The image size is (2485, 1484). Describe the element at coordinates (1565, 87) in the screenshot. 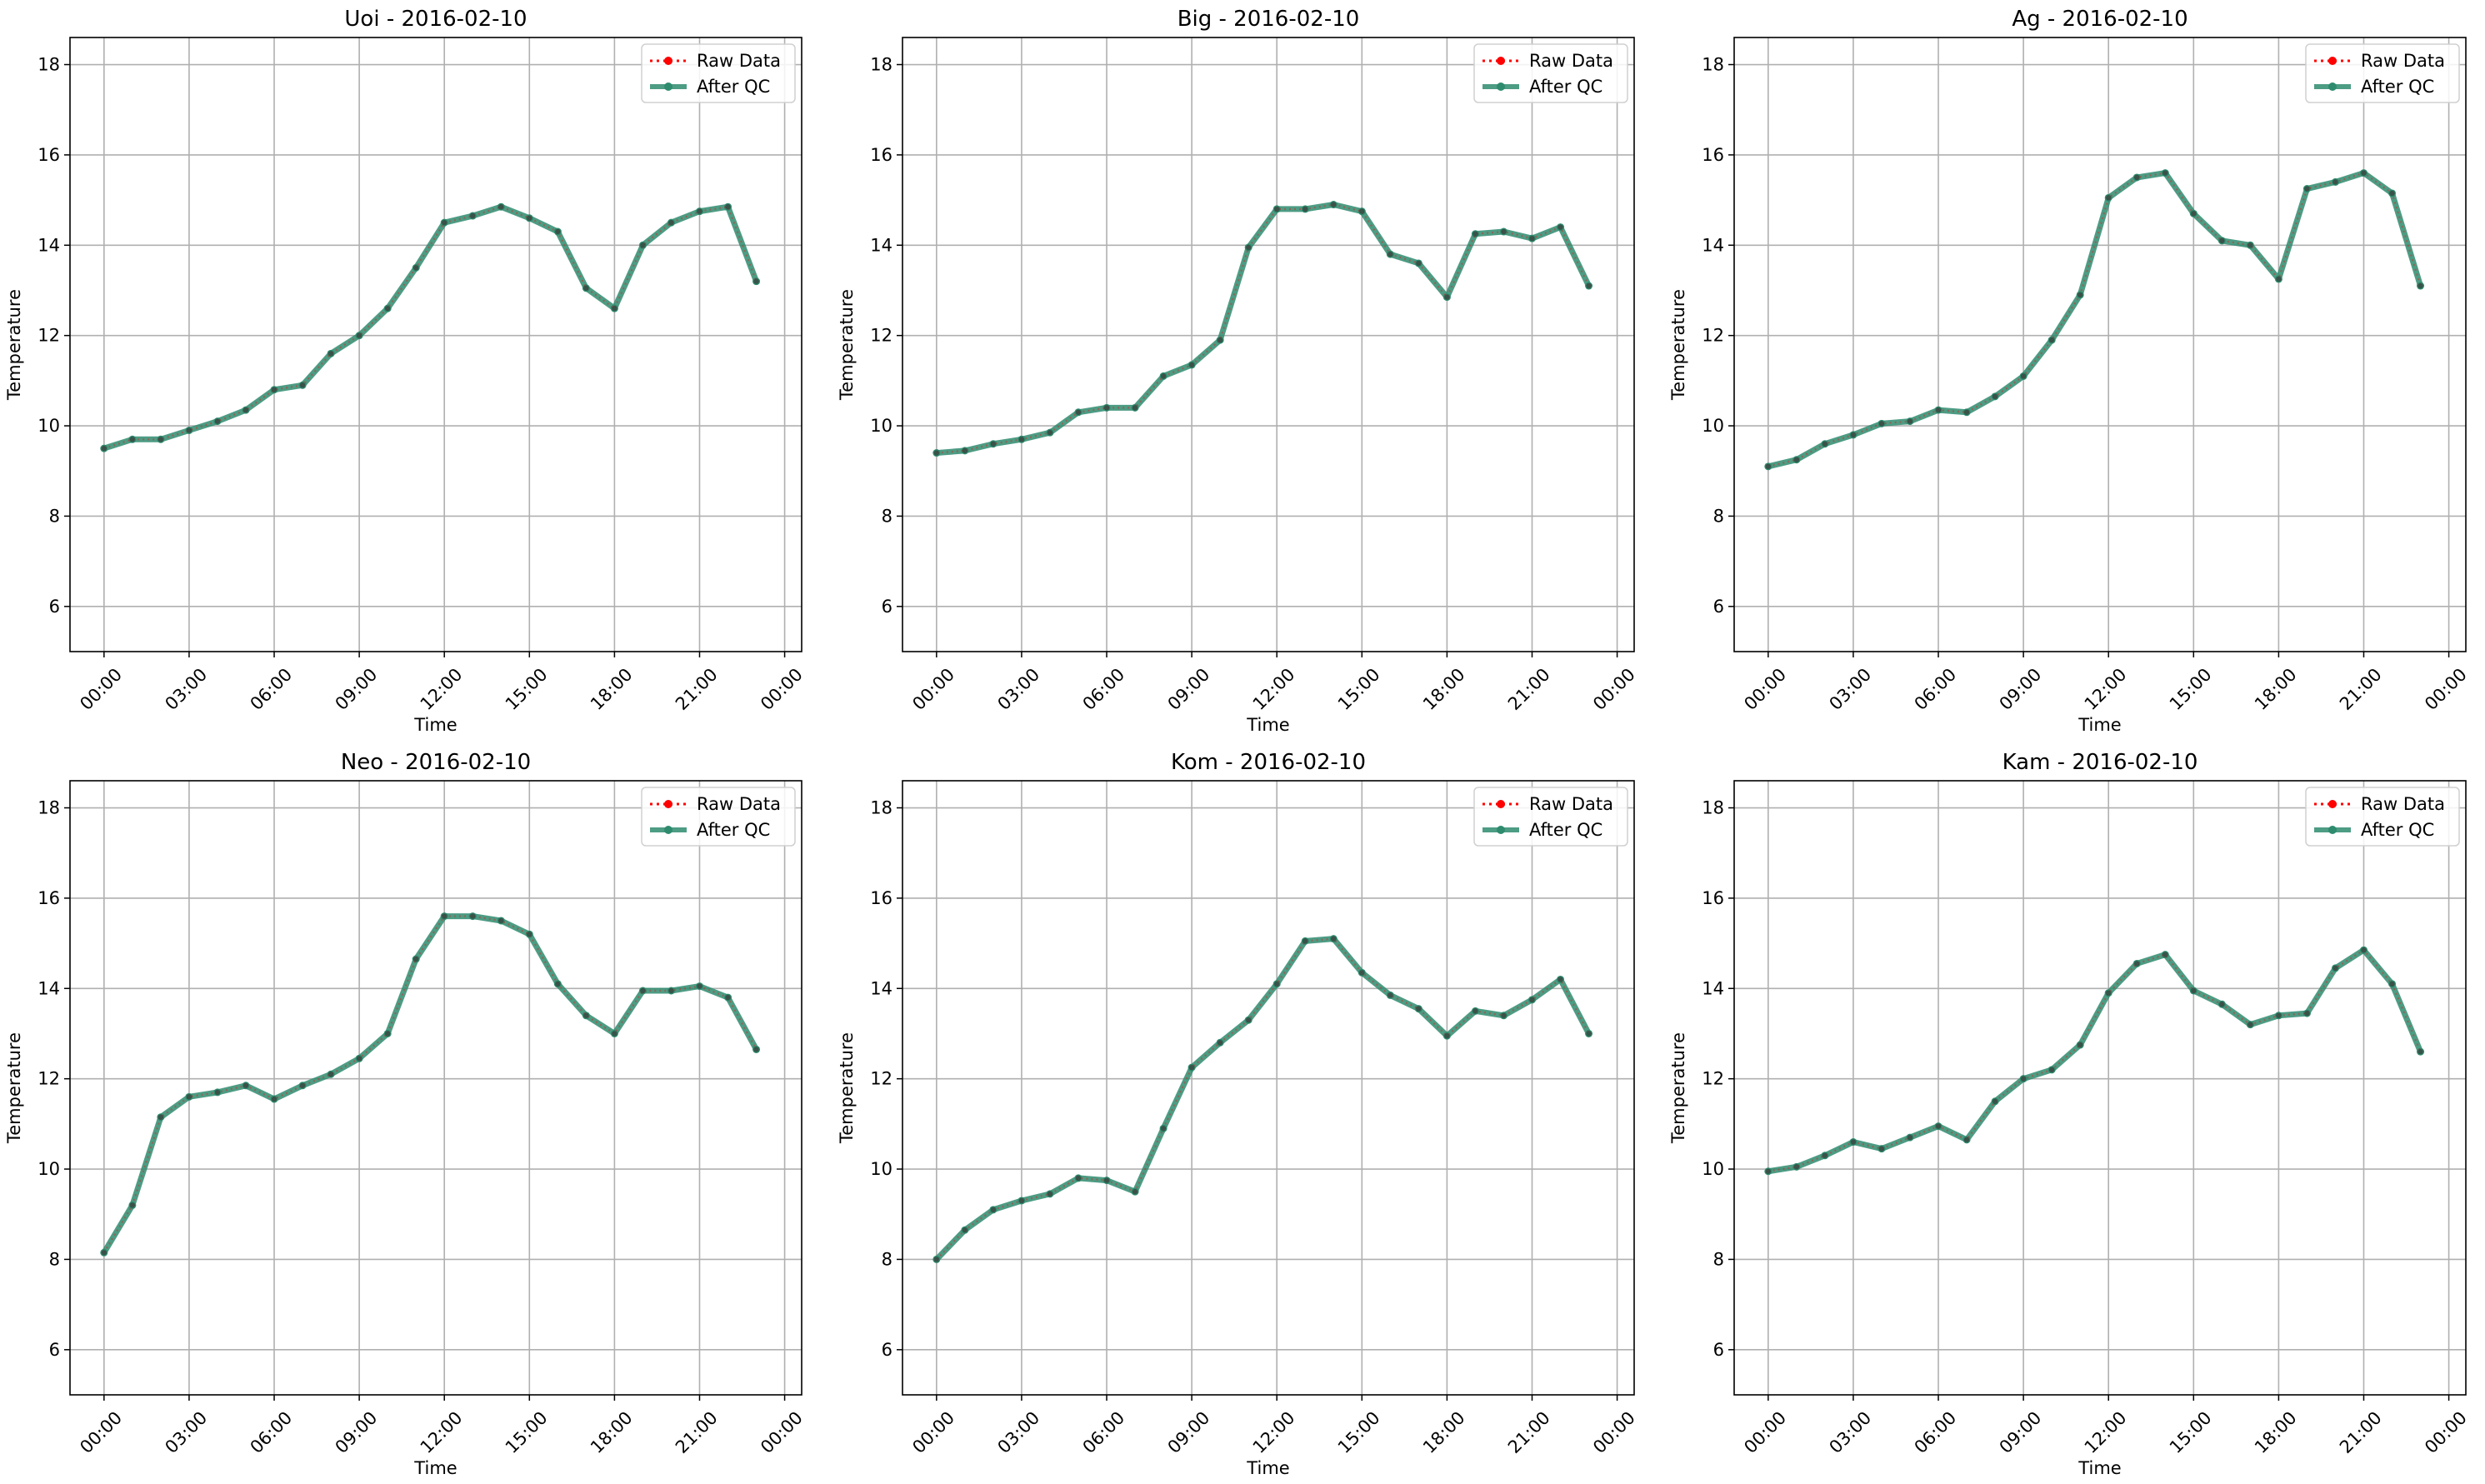

I see `legend-label-after-qc: After QC` at that location.